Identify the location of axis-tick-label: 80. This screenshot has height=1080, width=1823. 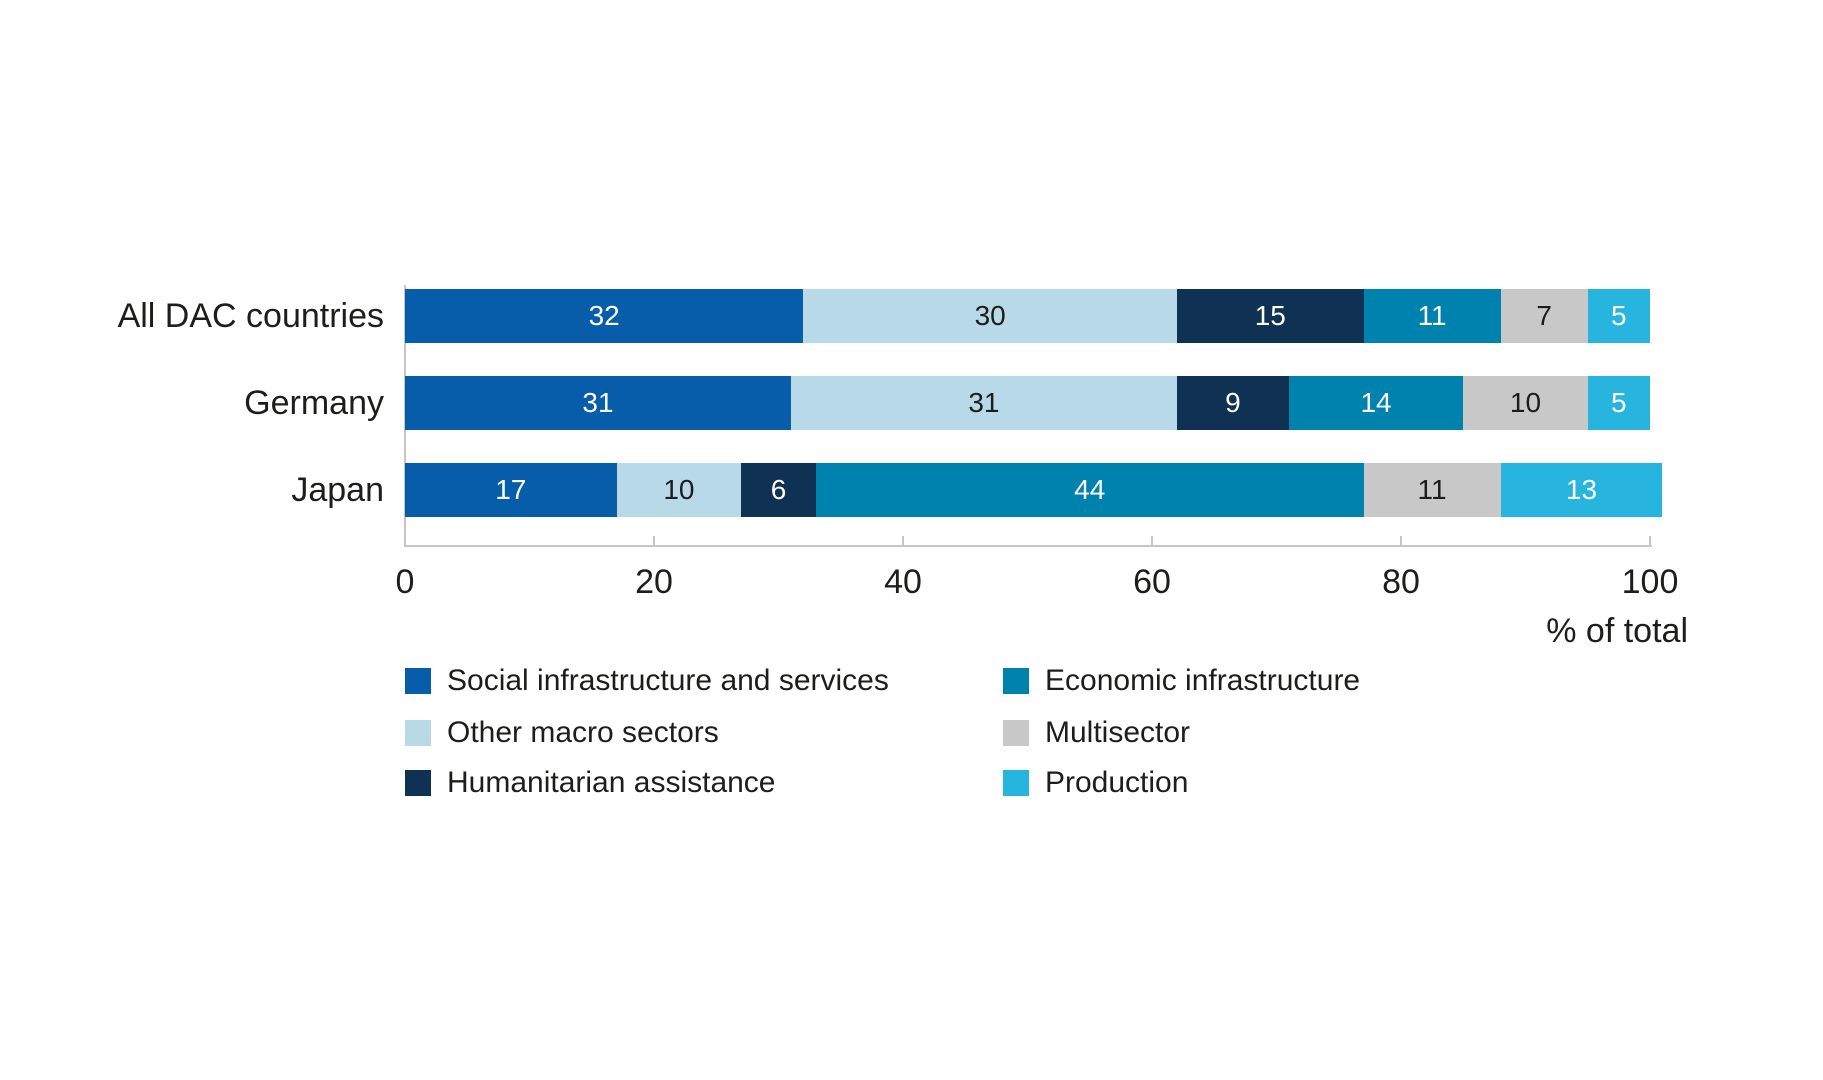
(1401, 582).